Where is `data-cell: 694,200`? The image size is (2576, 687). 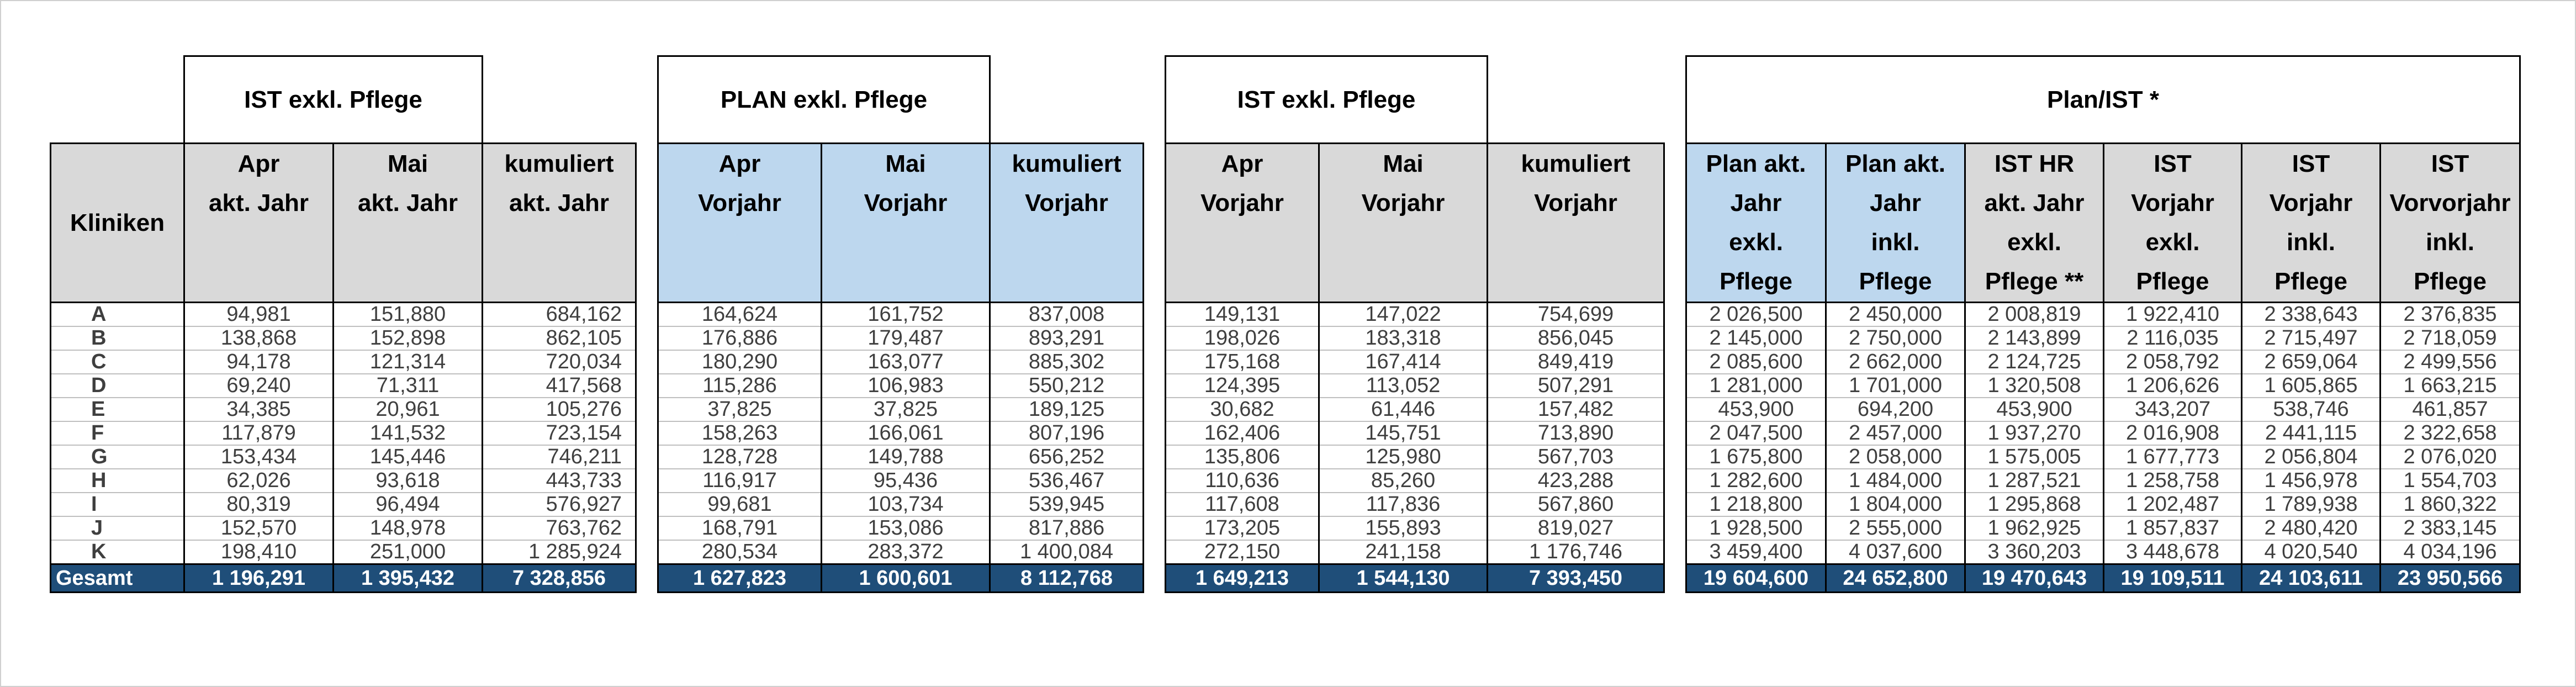 data-cell: 694,200 is located at coordinates (1896, 410).